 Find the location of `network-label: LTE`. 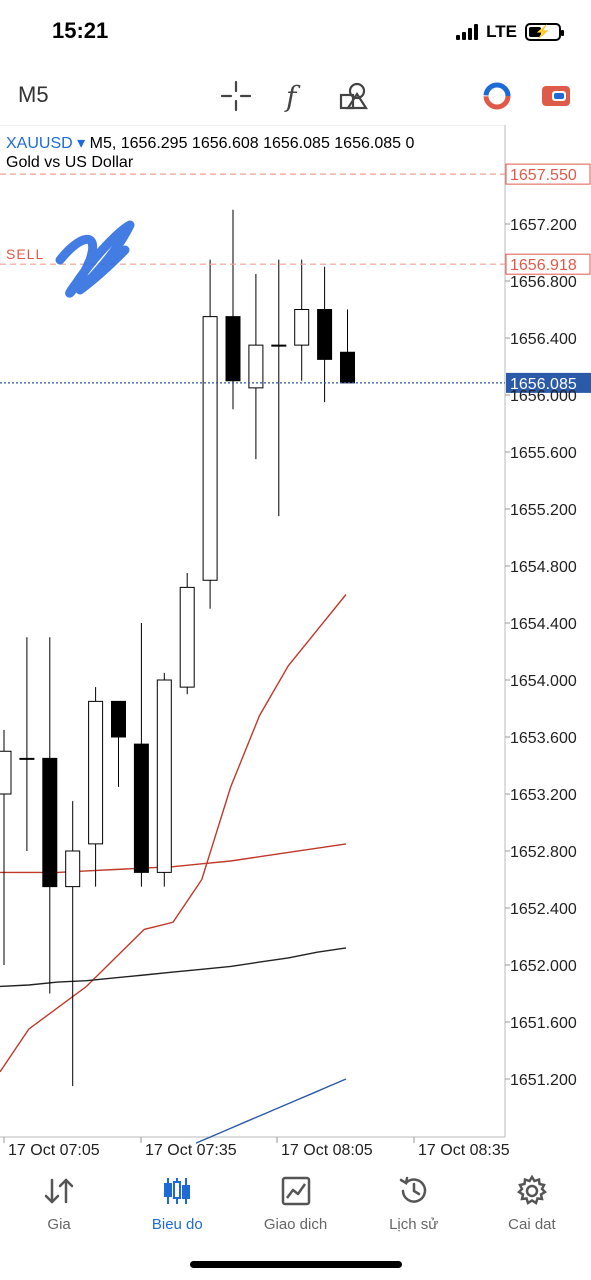

network-label: LTE is located at coordinates (501, 31).